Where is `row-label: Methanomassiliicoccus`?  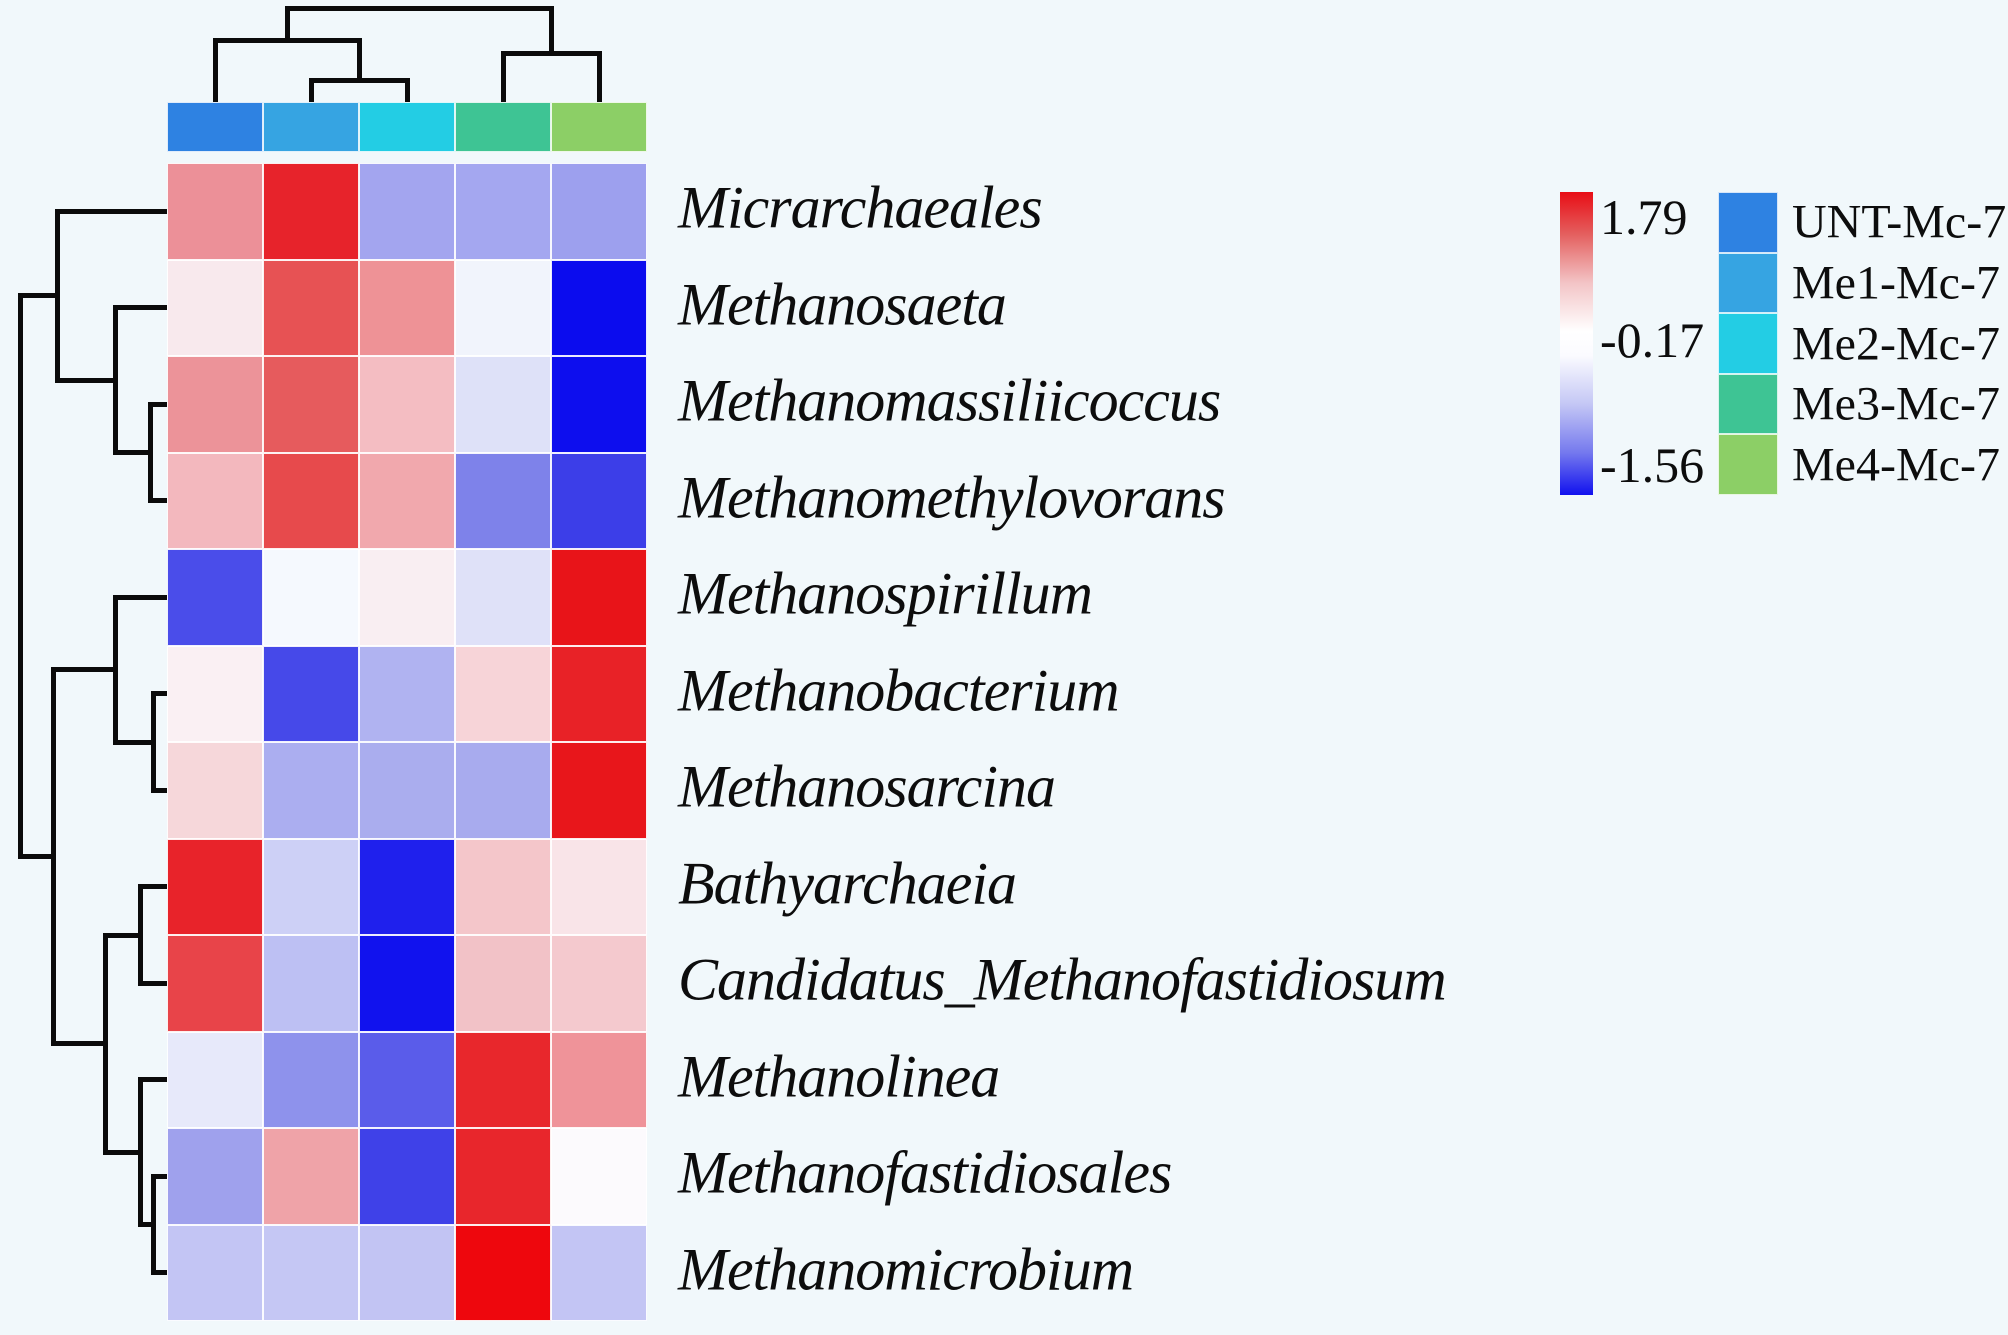 row-label: Methanomassiliicoccus is located at coordinates (949, 400).